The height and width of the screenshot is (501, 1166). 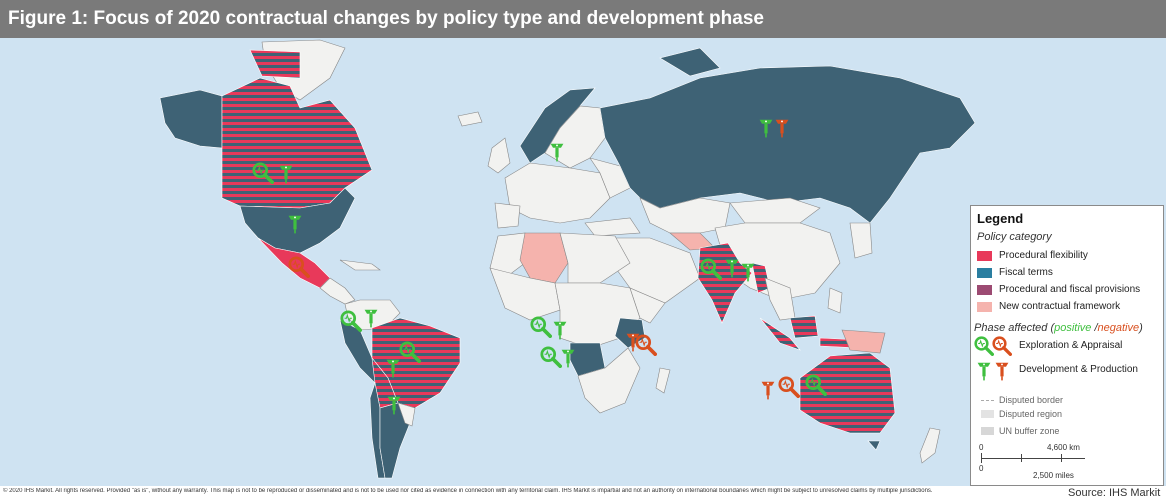 What do you see at coordinates (610, 178) in the screenshot?
I see `ukraine-belarus` at bounding box center [610, 178].